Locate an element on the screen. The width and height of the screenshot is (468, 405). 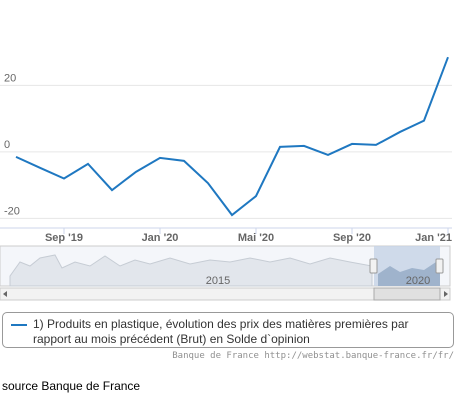
y-tick-label: 0 is located at coordinates (7, 145).